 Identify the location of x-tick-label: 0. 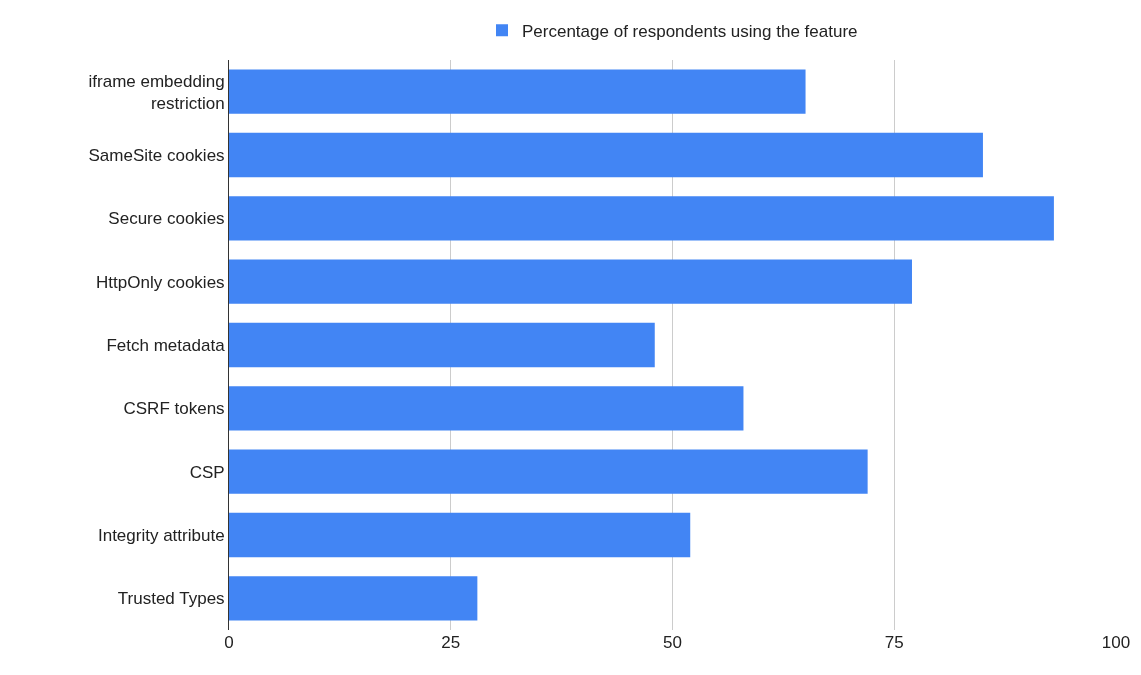
(229, 642).